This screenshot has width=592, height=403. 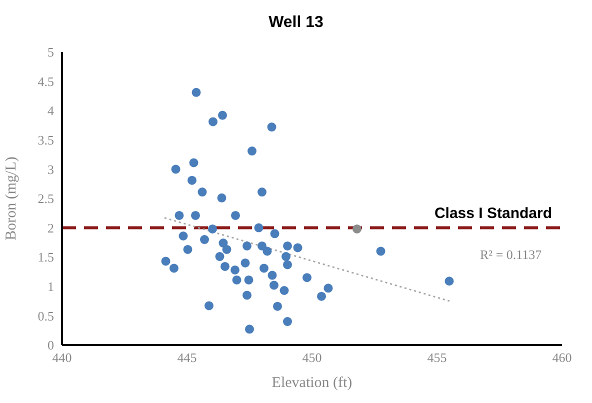 I want to click on y-tick-label: 2, so click(x=51, y=228).